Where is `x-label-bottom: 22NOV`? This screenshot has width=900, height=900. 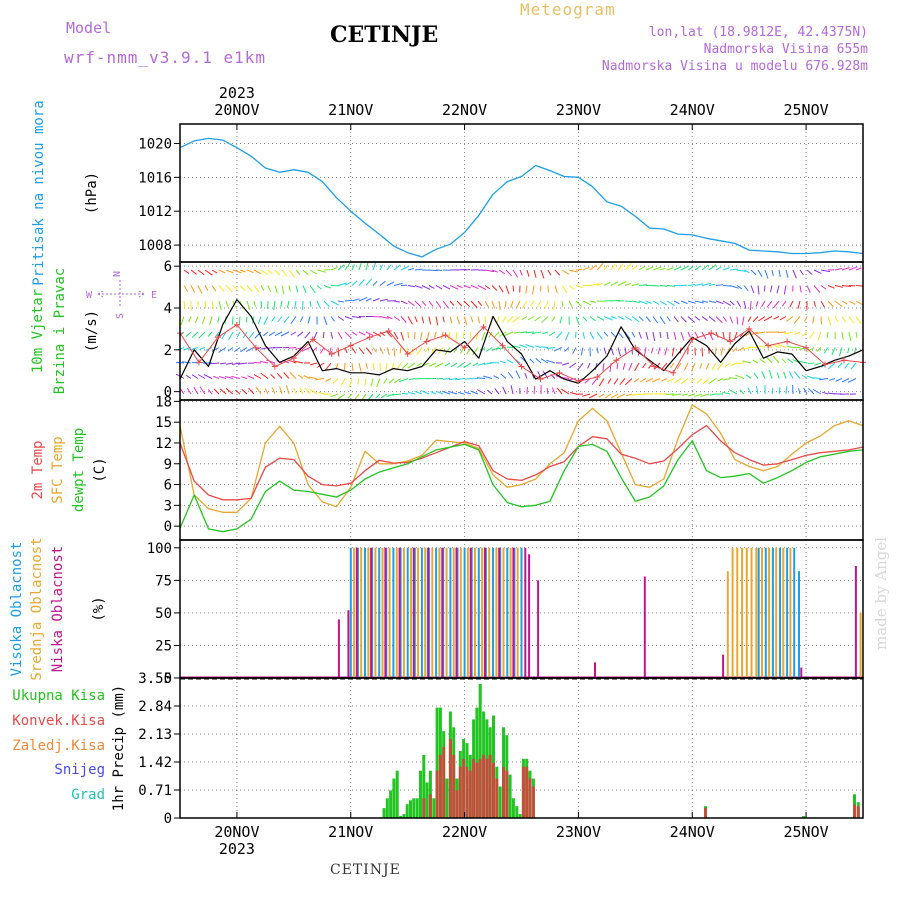
x-label-bottom: 22NOV is located at coordinates (464, 832).